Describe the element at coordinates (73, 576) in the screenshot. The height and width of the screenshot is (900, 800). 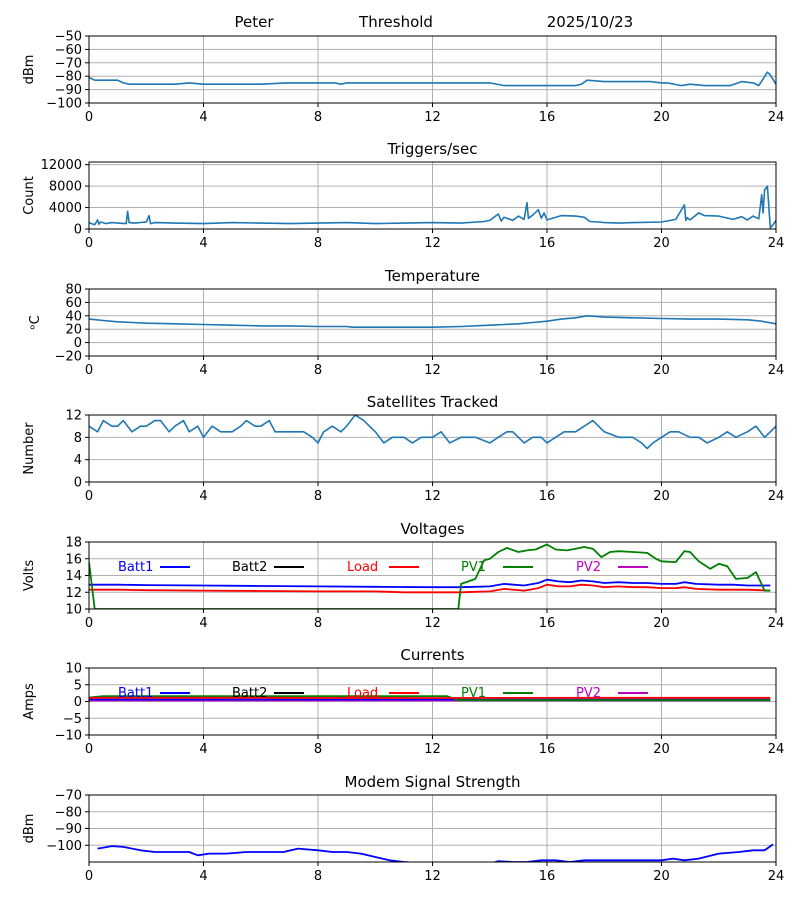
I see `y-tick-label: 14` at that location.